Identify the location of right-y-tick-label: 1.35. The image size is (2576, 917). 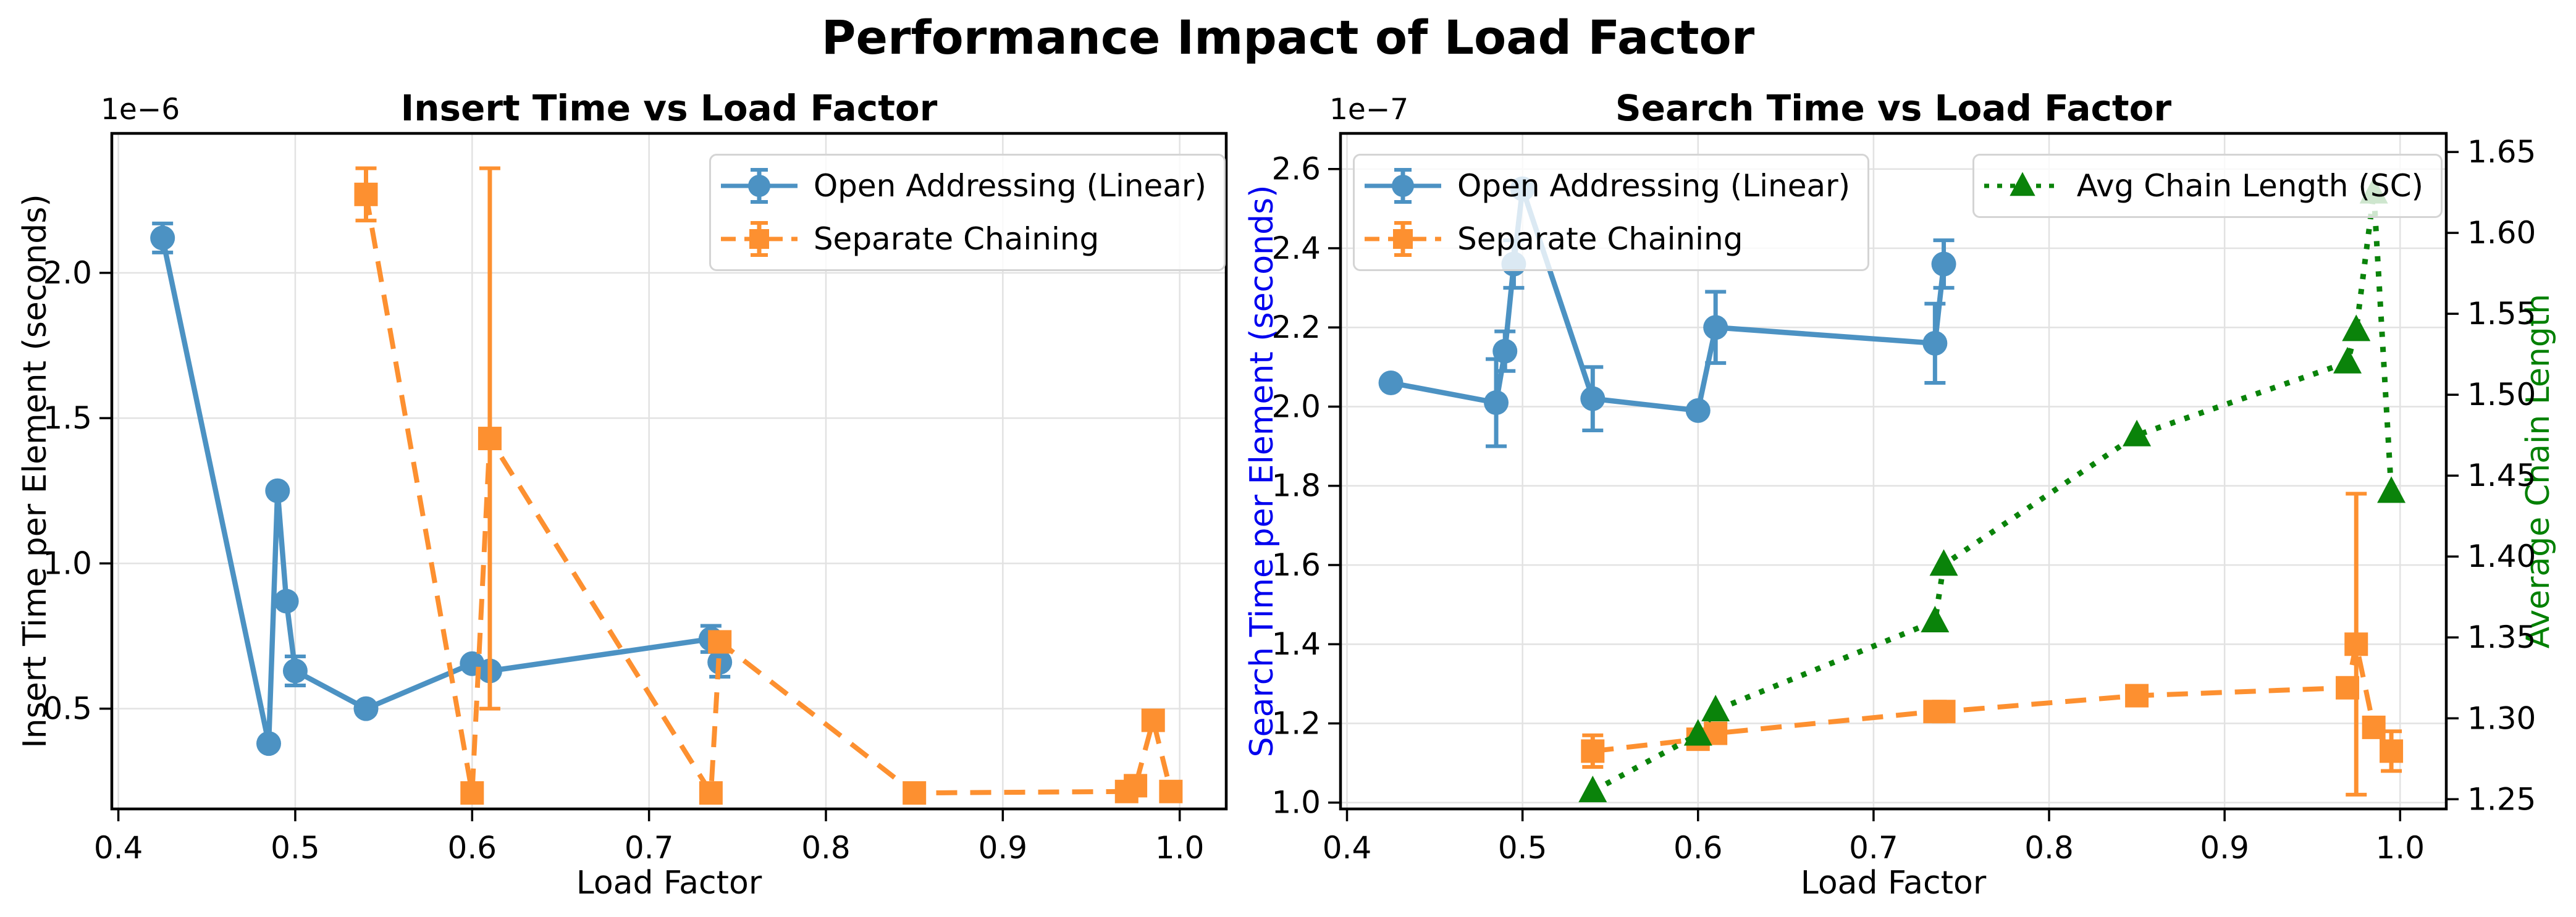
(2501, 637).